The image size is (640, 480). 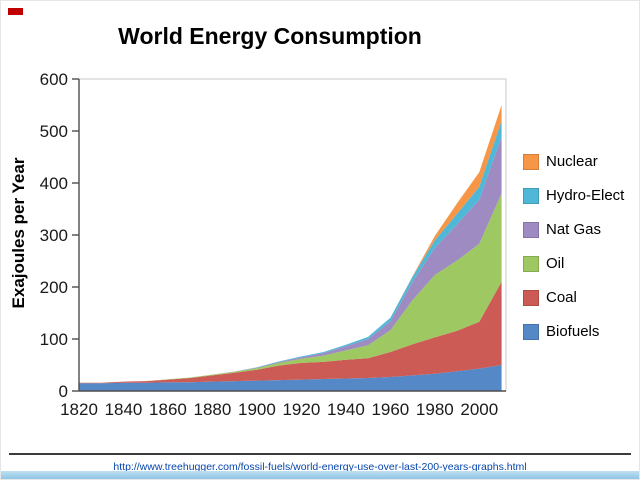 I want to click on x-tick-label: 1880, so click(x=213, y=409).